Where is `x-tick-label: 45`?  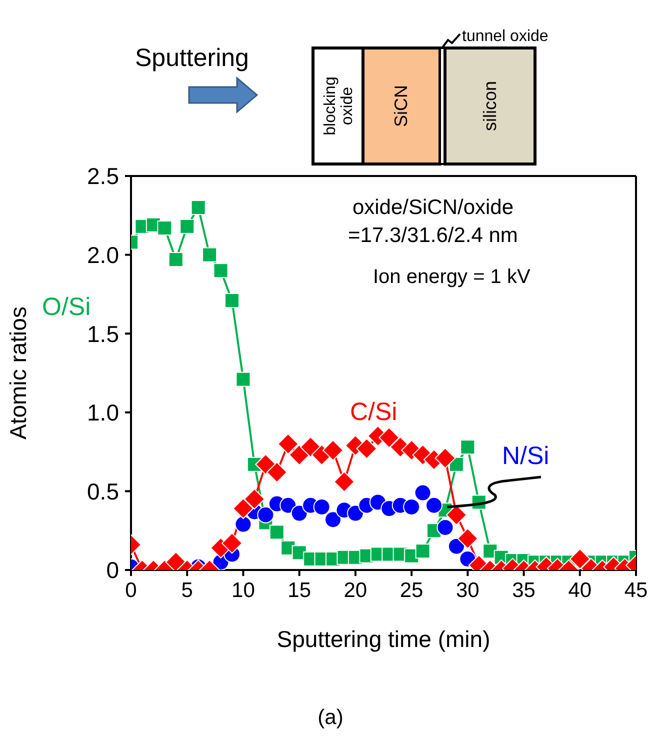
x-tick-label: 45 is located at coordinates (636, 590).